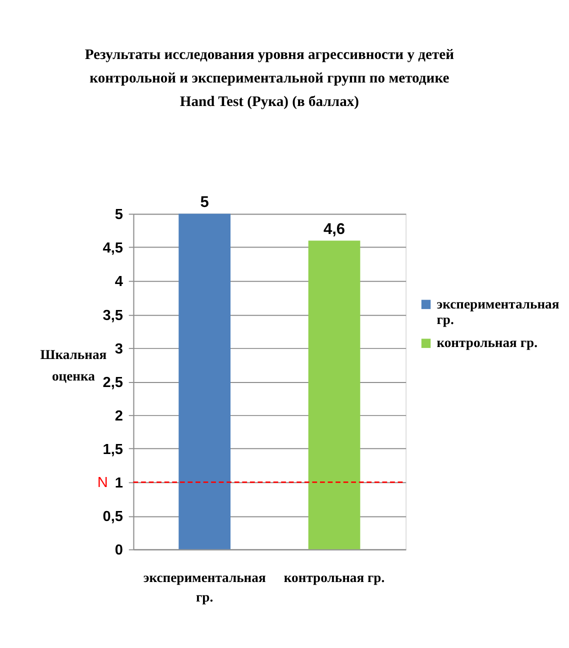 This screenshot has width=569, height=648. What do you see at coordinates (119, 484) in the screenshot?
I see `y-tick-label: 1` at bounding box center [119, 484].